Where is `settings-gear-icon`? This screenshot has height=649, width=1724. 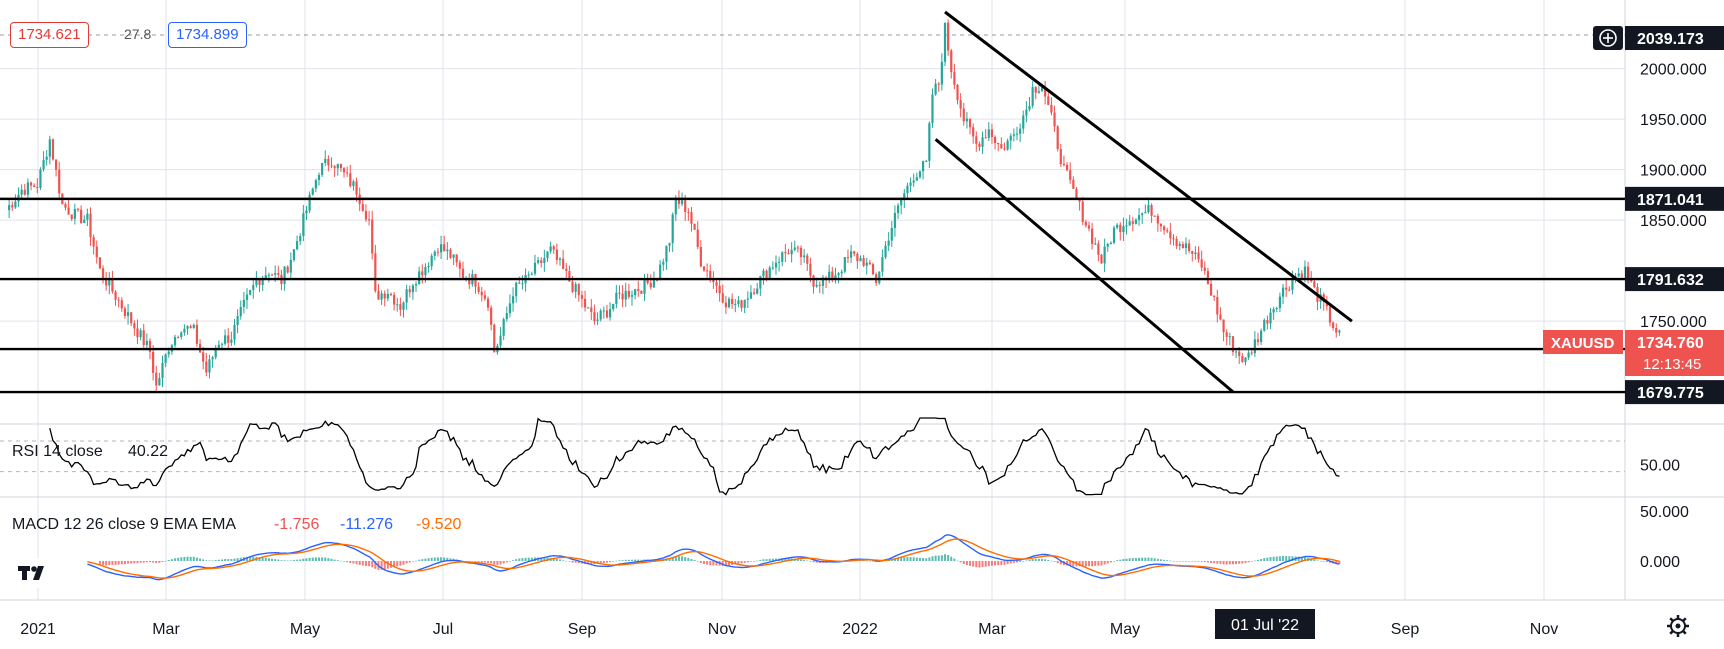
settings-gear-icon is located at coordinates (1678, 626).